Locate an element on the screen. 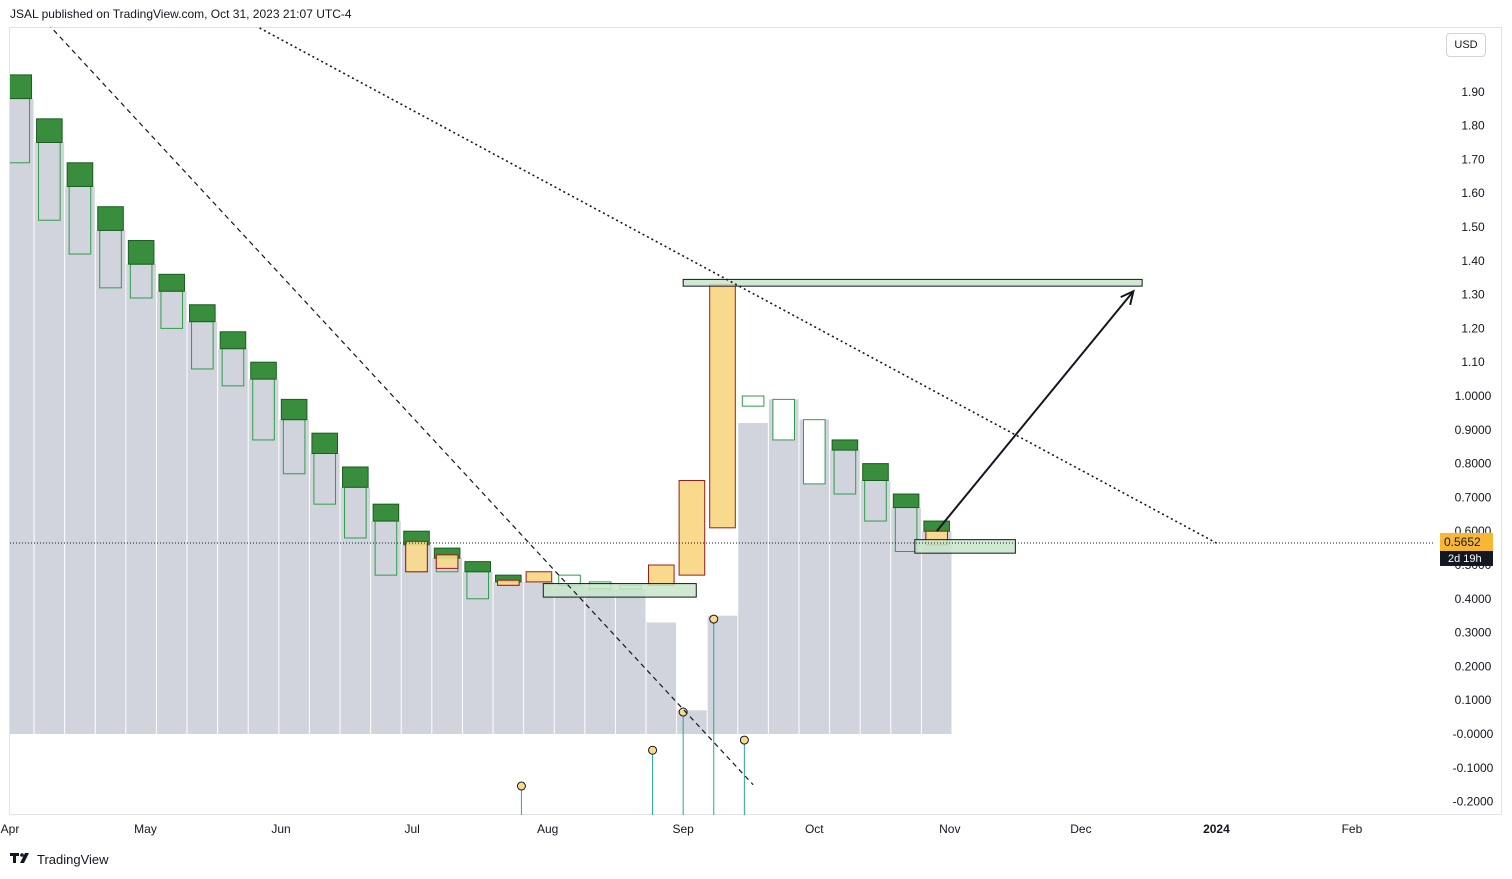 Image resolution: width=1512 pixels, height=879 pixels. y-tick-label: 1.10 is located at coordinates (1473, 362).